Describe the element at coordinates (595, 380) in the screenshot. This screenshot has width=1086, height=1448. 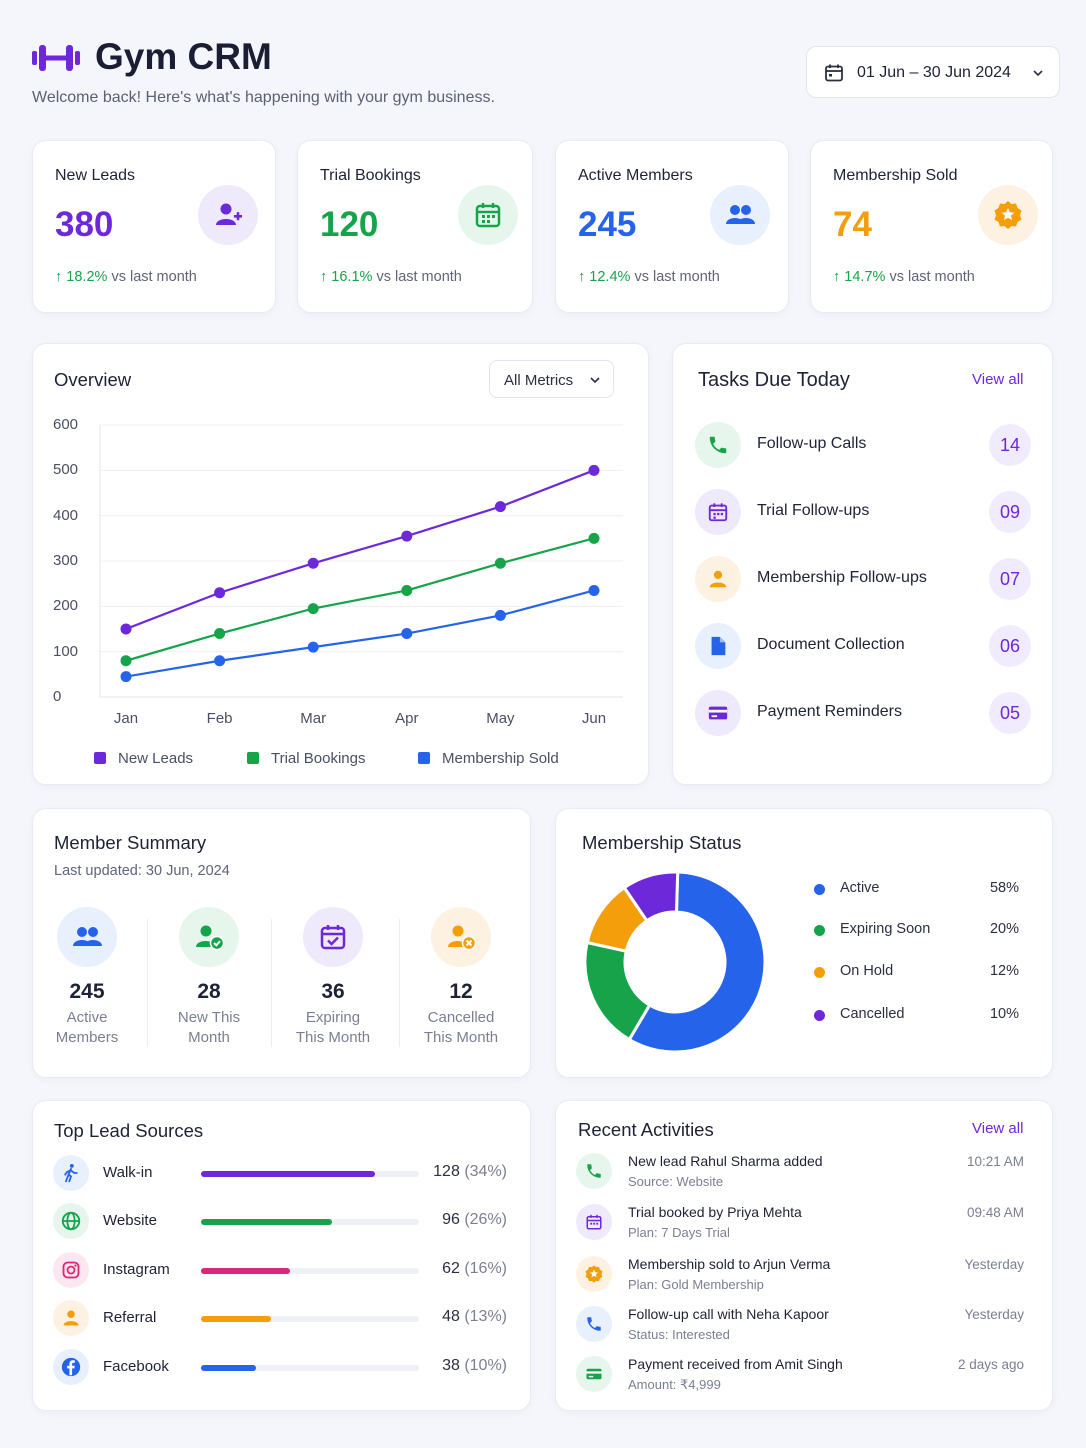
I see `chevron-down-icon` at that location.